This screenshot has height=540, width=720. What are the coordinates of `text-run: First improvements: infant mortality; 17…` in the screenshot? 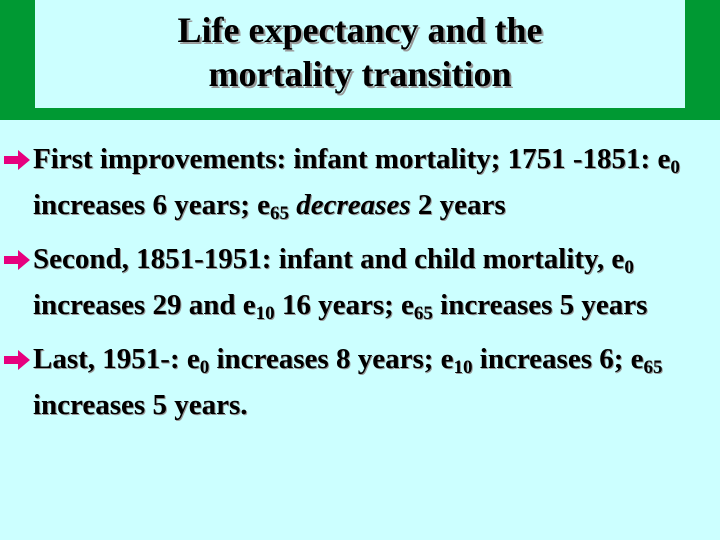 It's located at (352, 159).